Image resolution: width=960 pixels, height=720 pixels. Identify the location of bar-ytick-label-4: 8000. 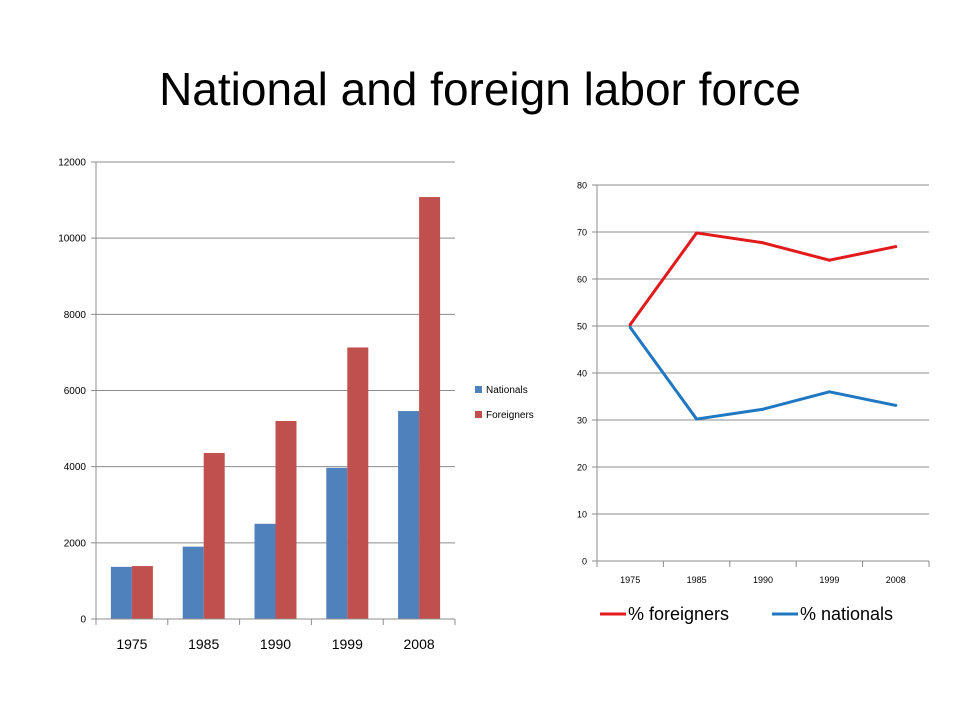
(75, 315).